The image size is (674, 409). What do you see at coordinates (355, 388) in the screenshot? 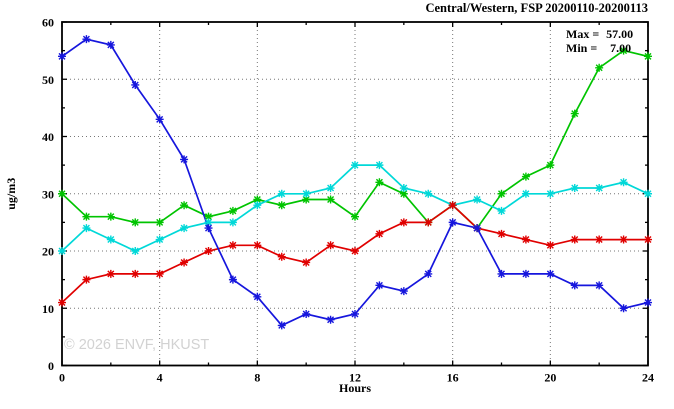
I see `x-axis-label: Hours` at bounding box center [355, 388].